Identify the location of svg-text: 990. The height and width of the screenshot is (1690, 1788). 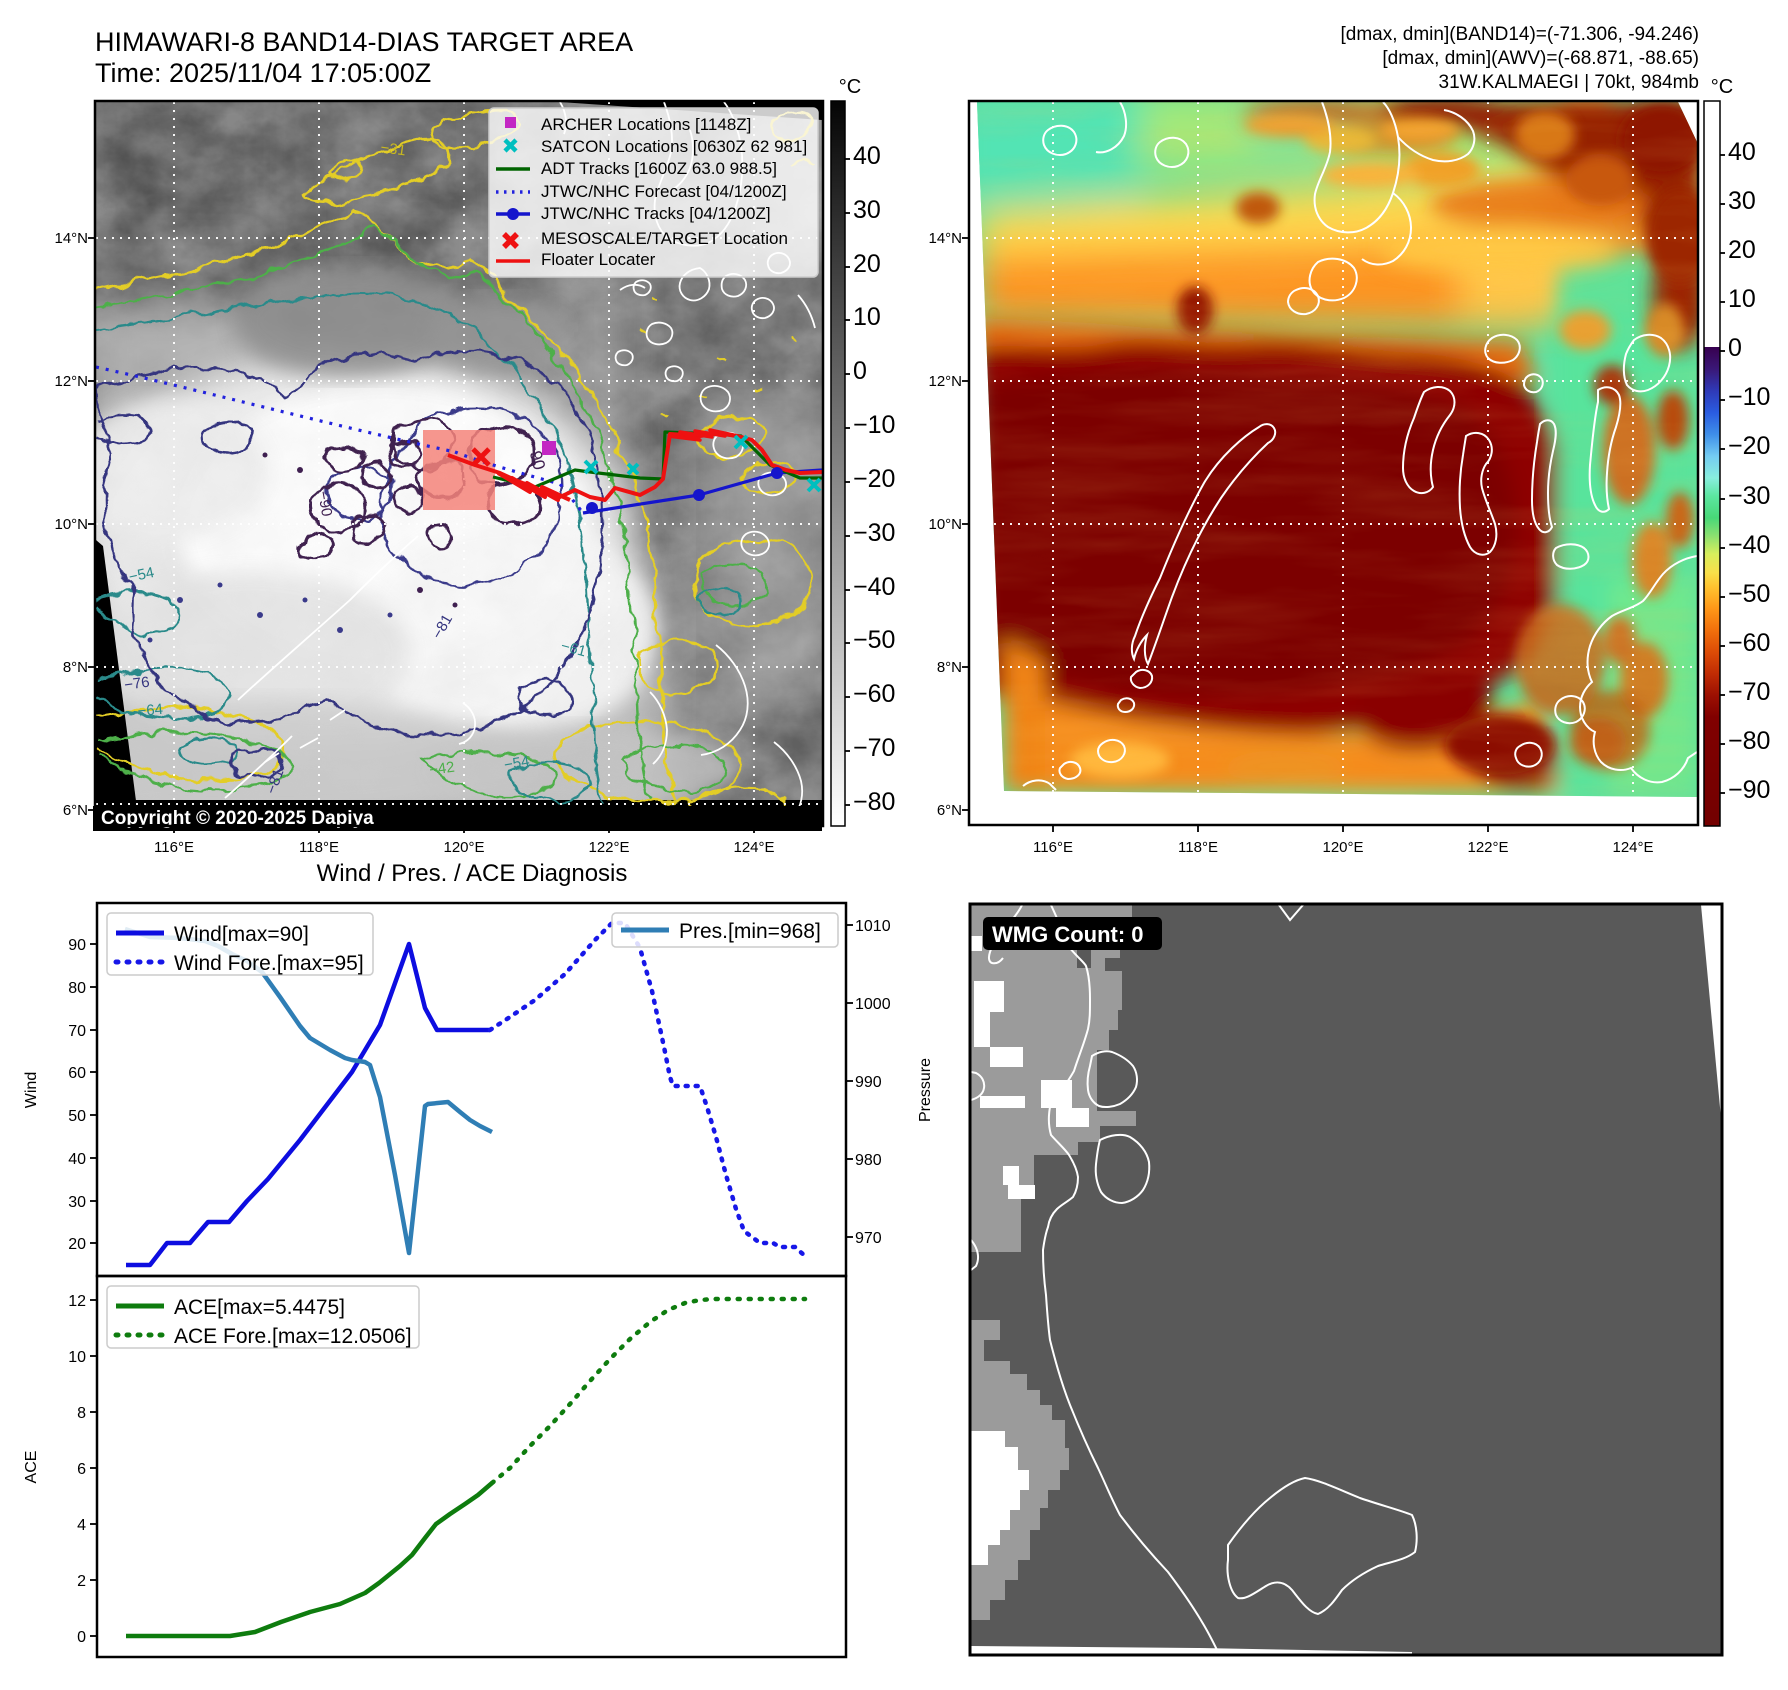
(868, 1082).